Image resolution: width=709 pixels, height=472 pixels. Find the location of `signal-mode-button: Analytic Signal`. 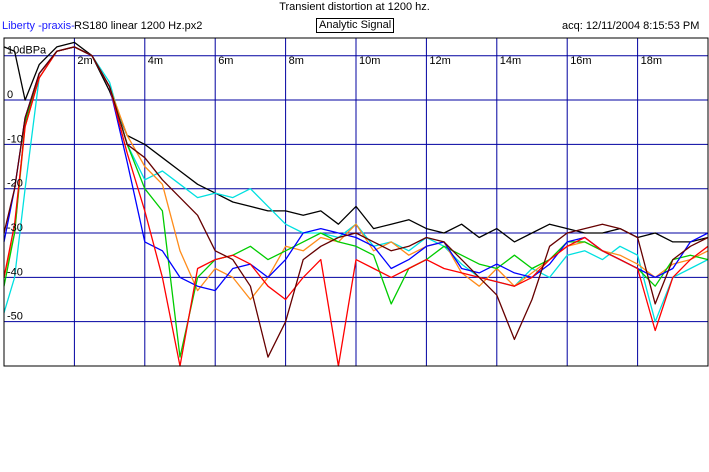

signal-mode-button: Analytic Signal is located at coordinates (355, 25).